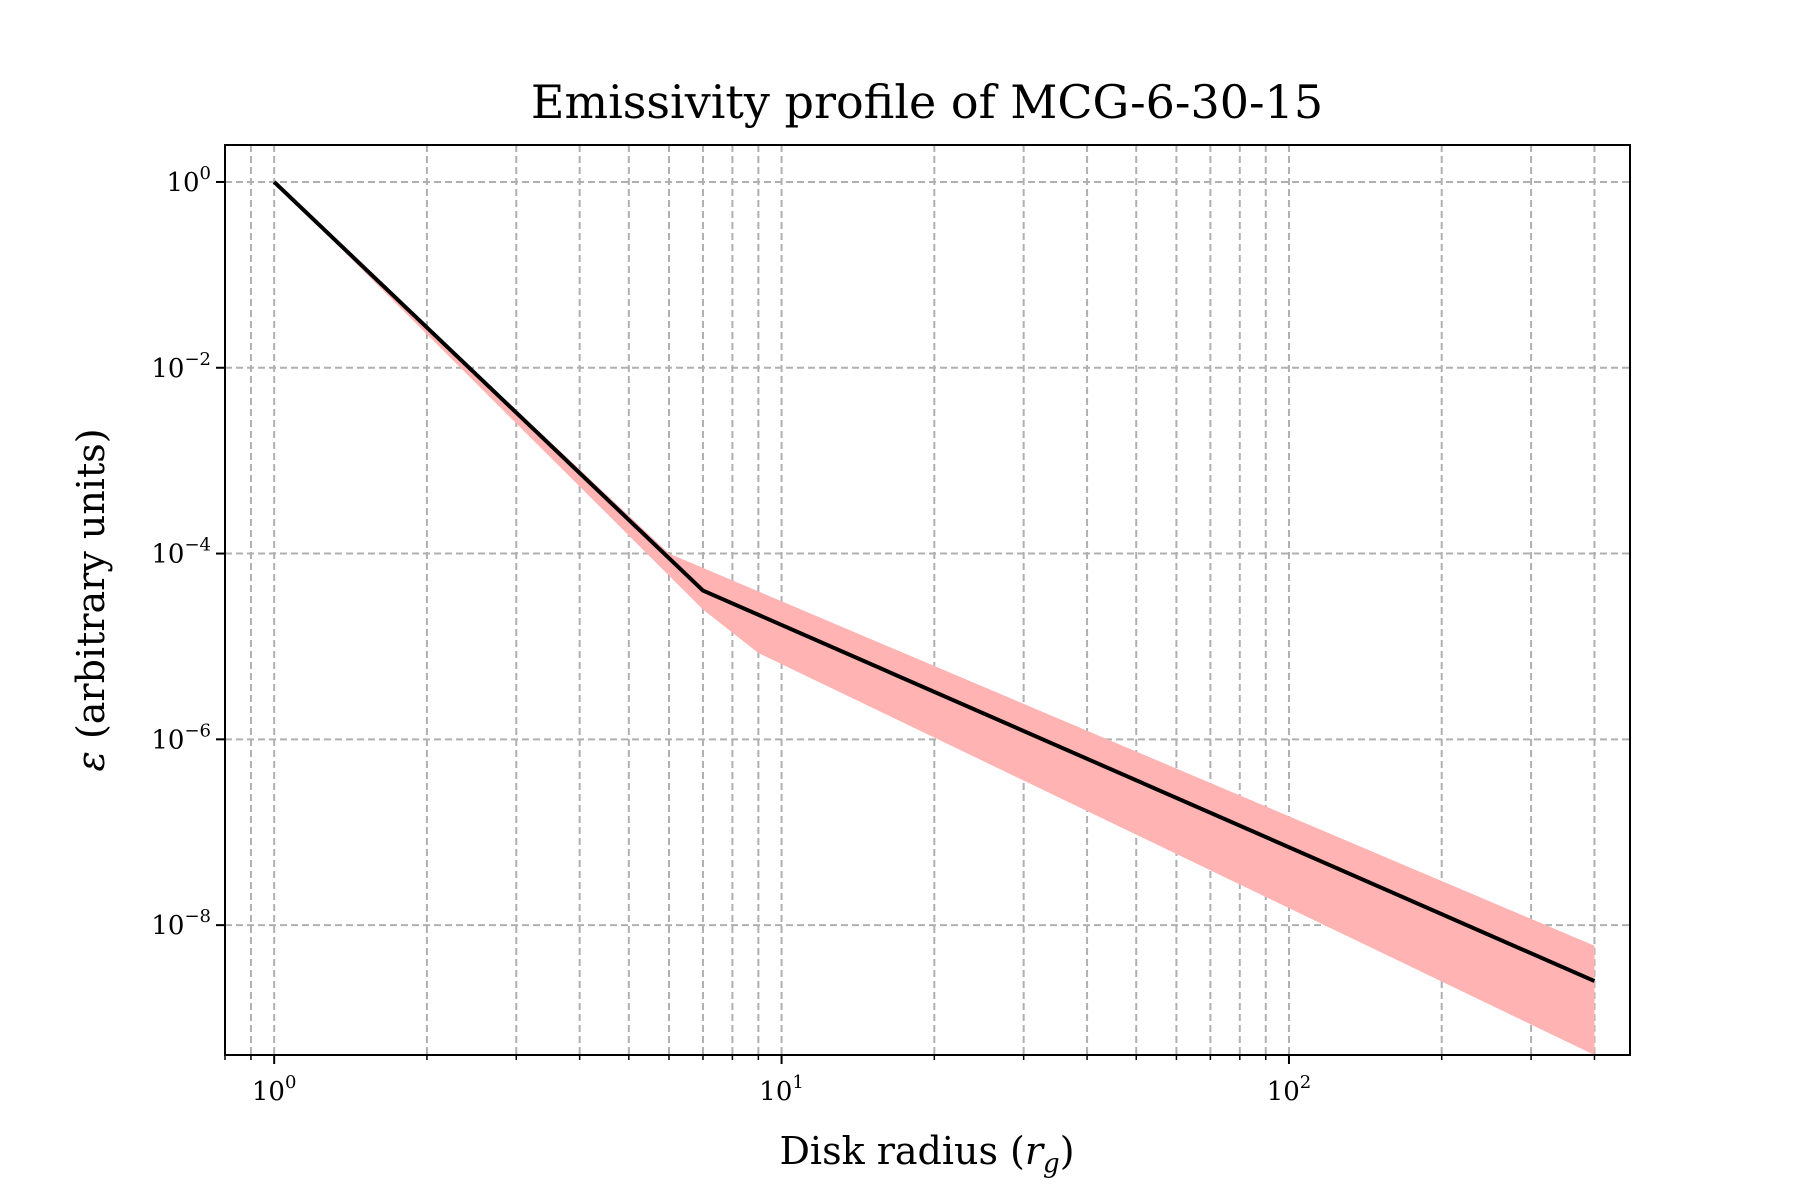 This screenshot has height=1204, width=1800. Describe the element at coordinates (91, 589) in the screenshot. I see `y-axis-label-text: (arbitrary units)` at that location.